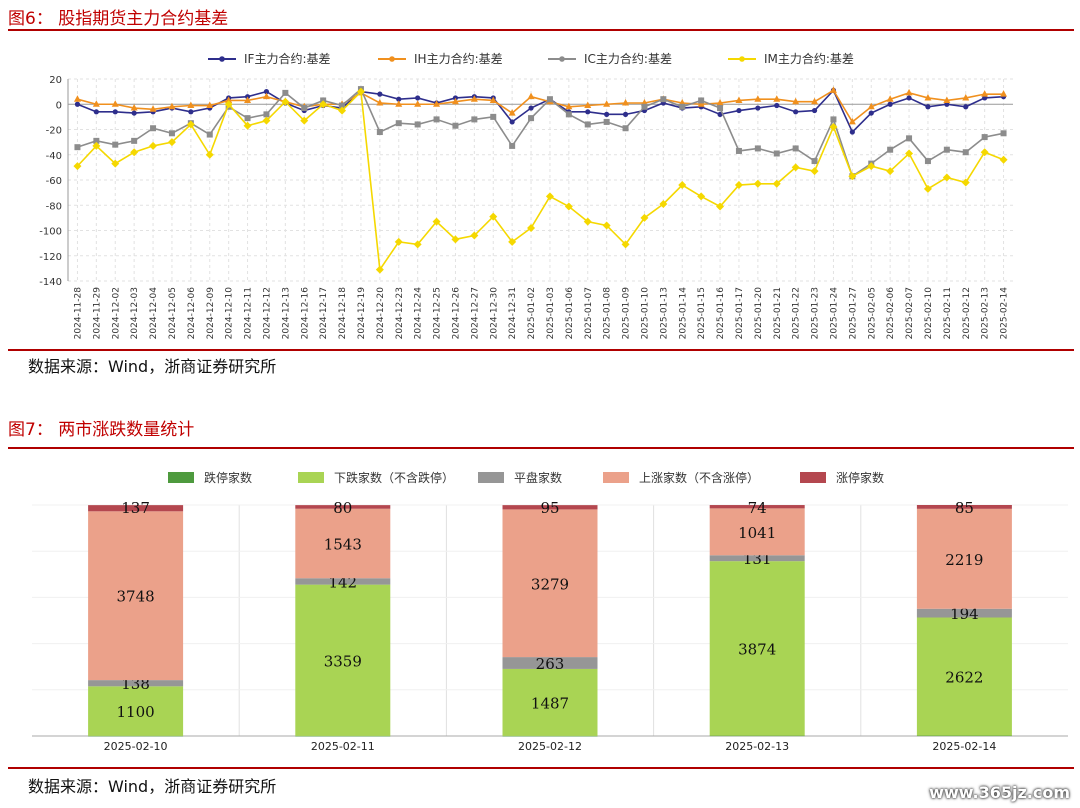  I want to click on x-tick-label: 2025-02-13, so click(986, 313).